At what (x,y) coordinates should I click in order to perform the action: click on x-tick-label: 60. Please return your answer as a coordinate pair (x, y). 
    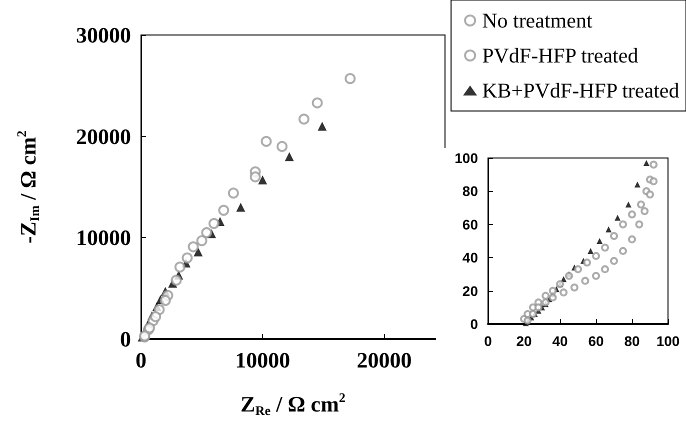
    Looking at the image, I should click on (596, 341).